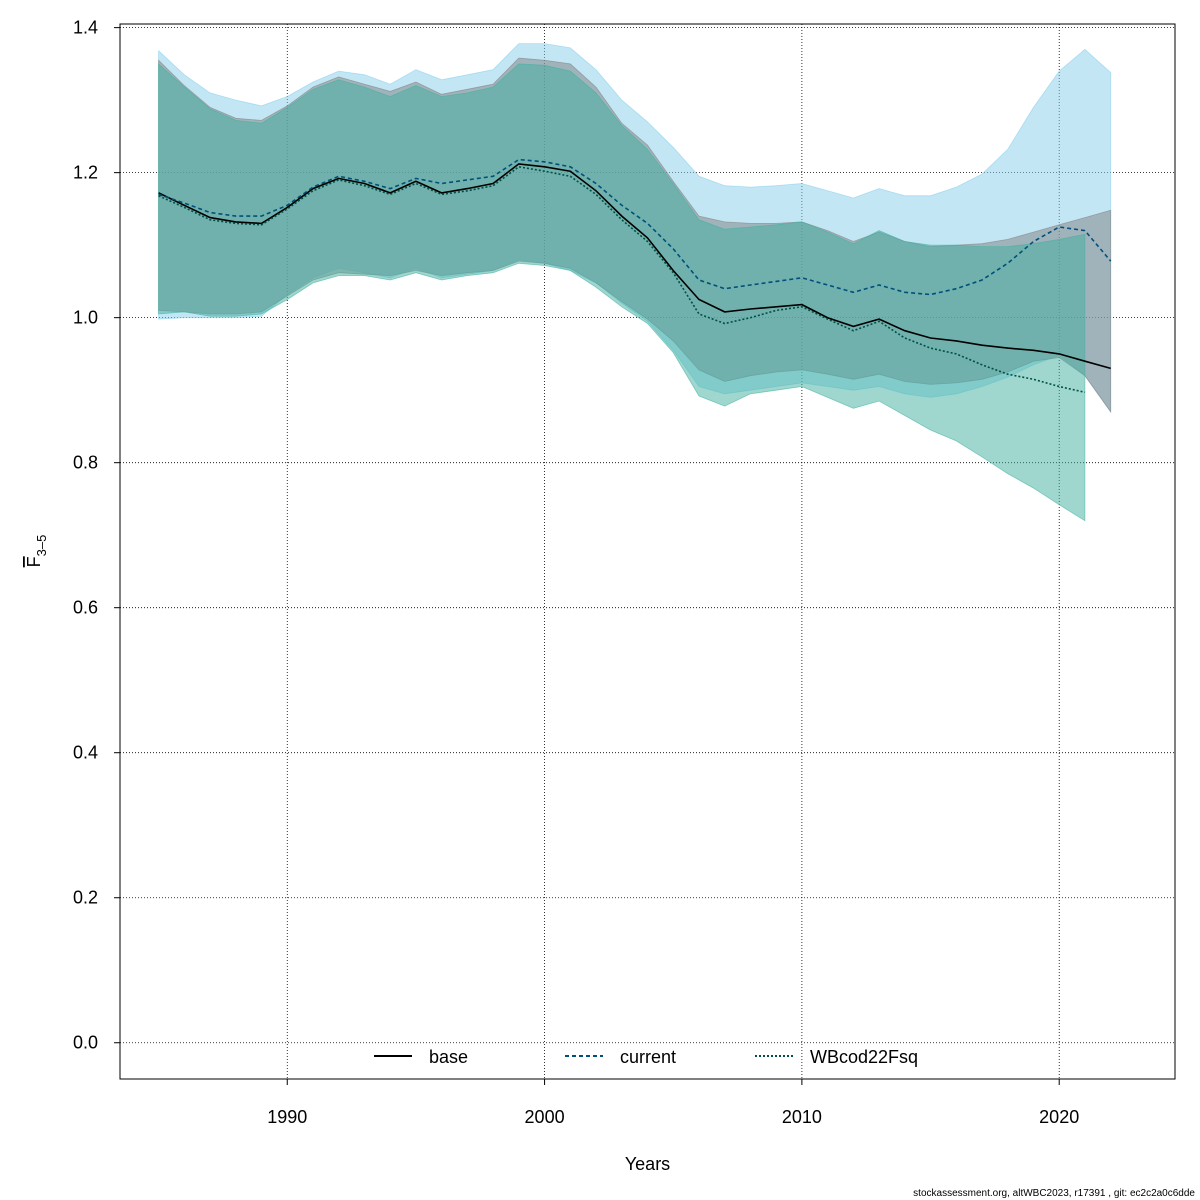  What do you see at coordinates (545, 1117) in the screenshot?
I see `x-tick-label: 2000` at bounding box center [545, 1117].